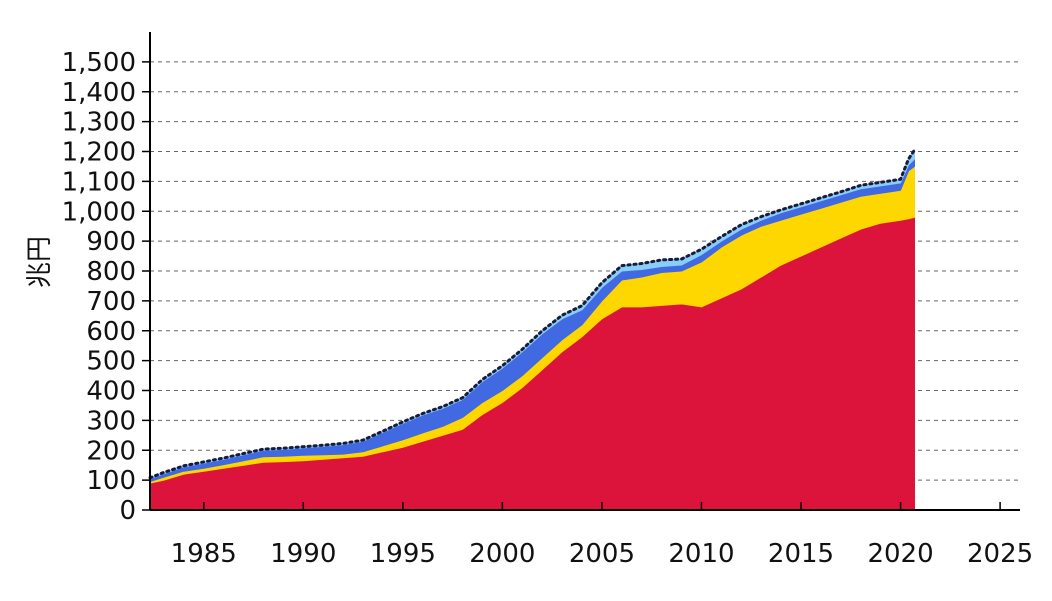  I want to click on y-tick-label: 500, so click(111, 362).